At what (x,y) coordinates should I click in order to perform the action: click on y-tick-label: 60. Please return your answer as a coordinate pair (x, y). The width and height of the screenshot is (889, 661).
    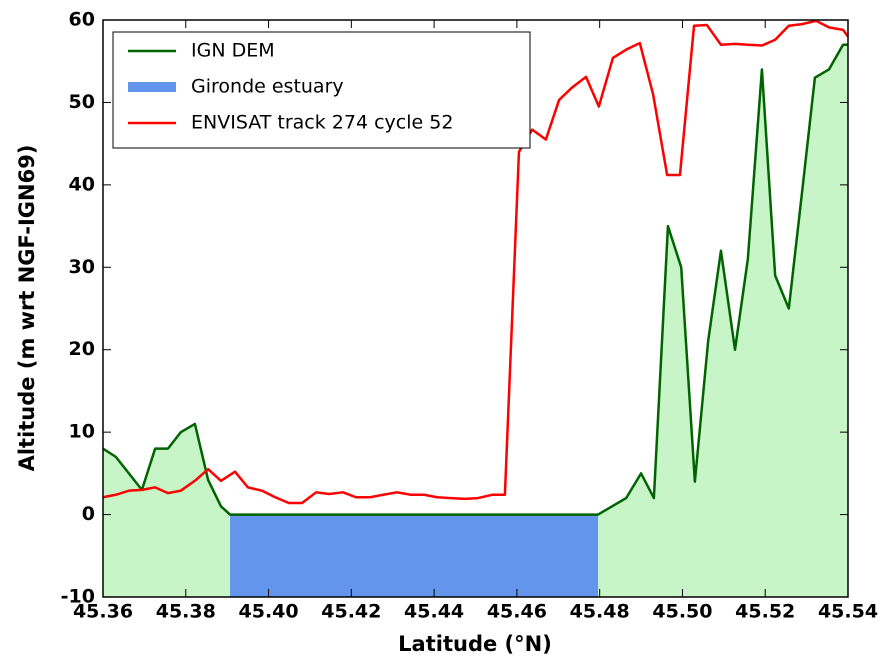
    Looking at the image, I should click on (82, 20).